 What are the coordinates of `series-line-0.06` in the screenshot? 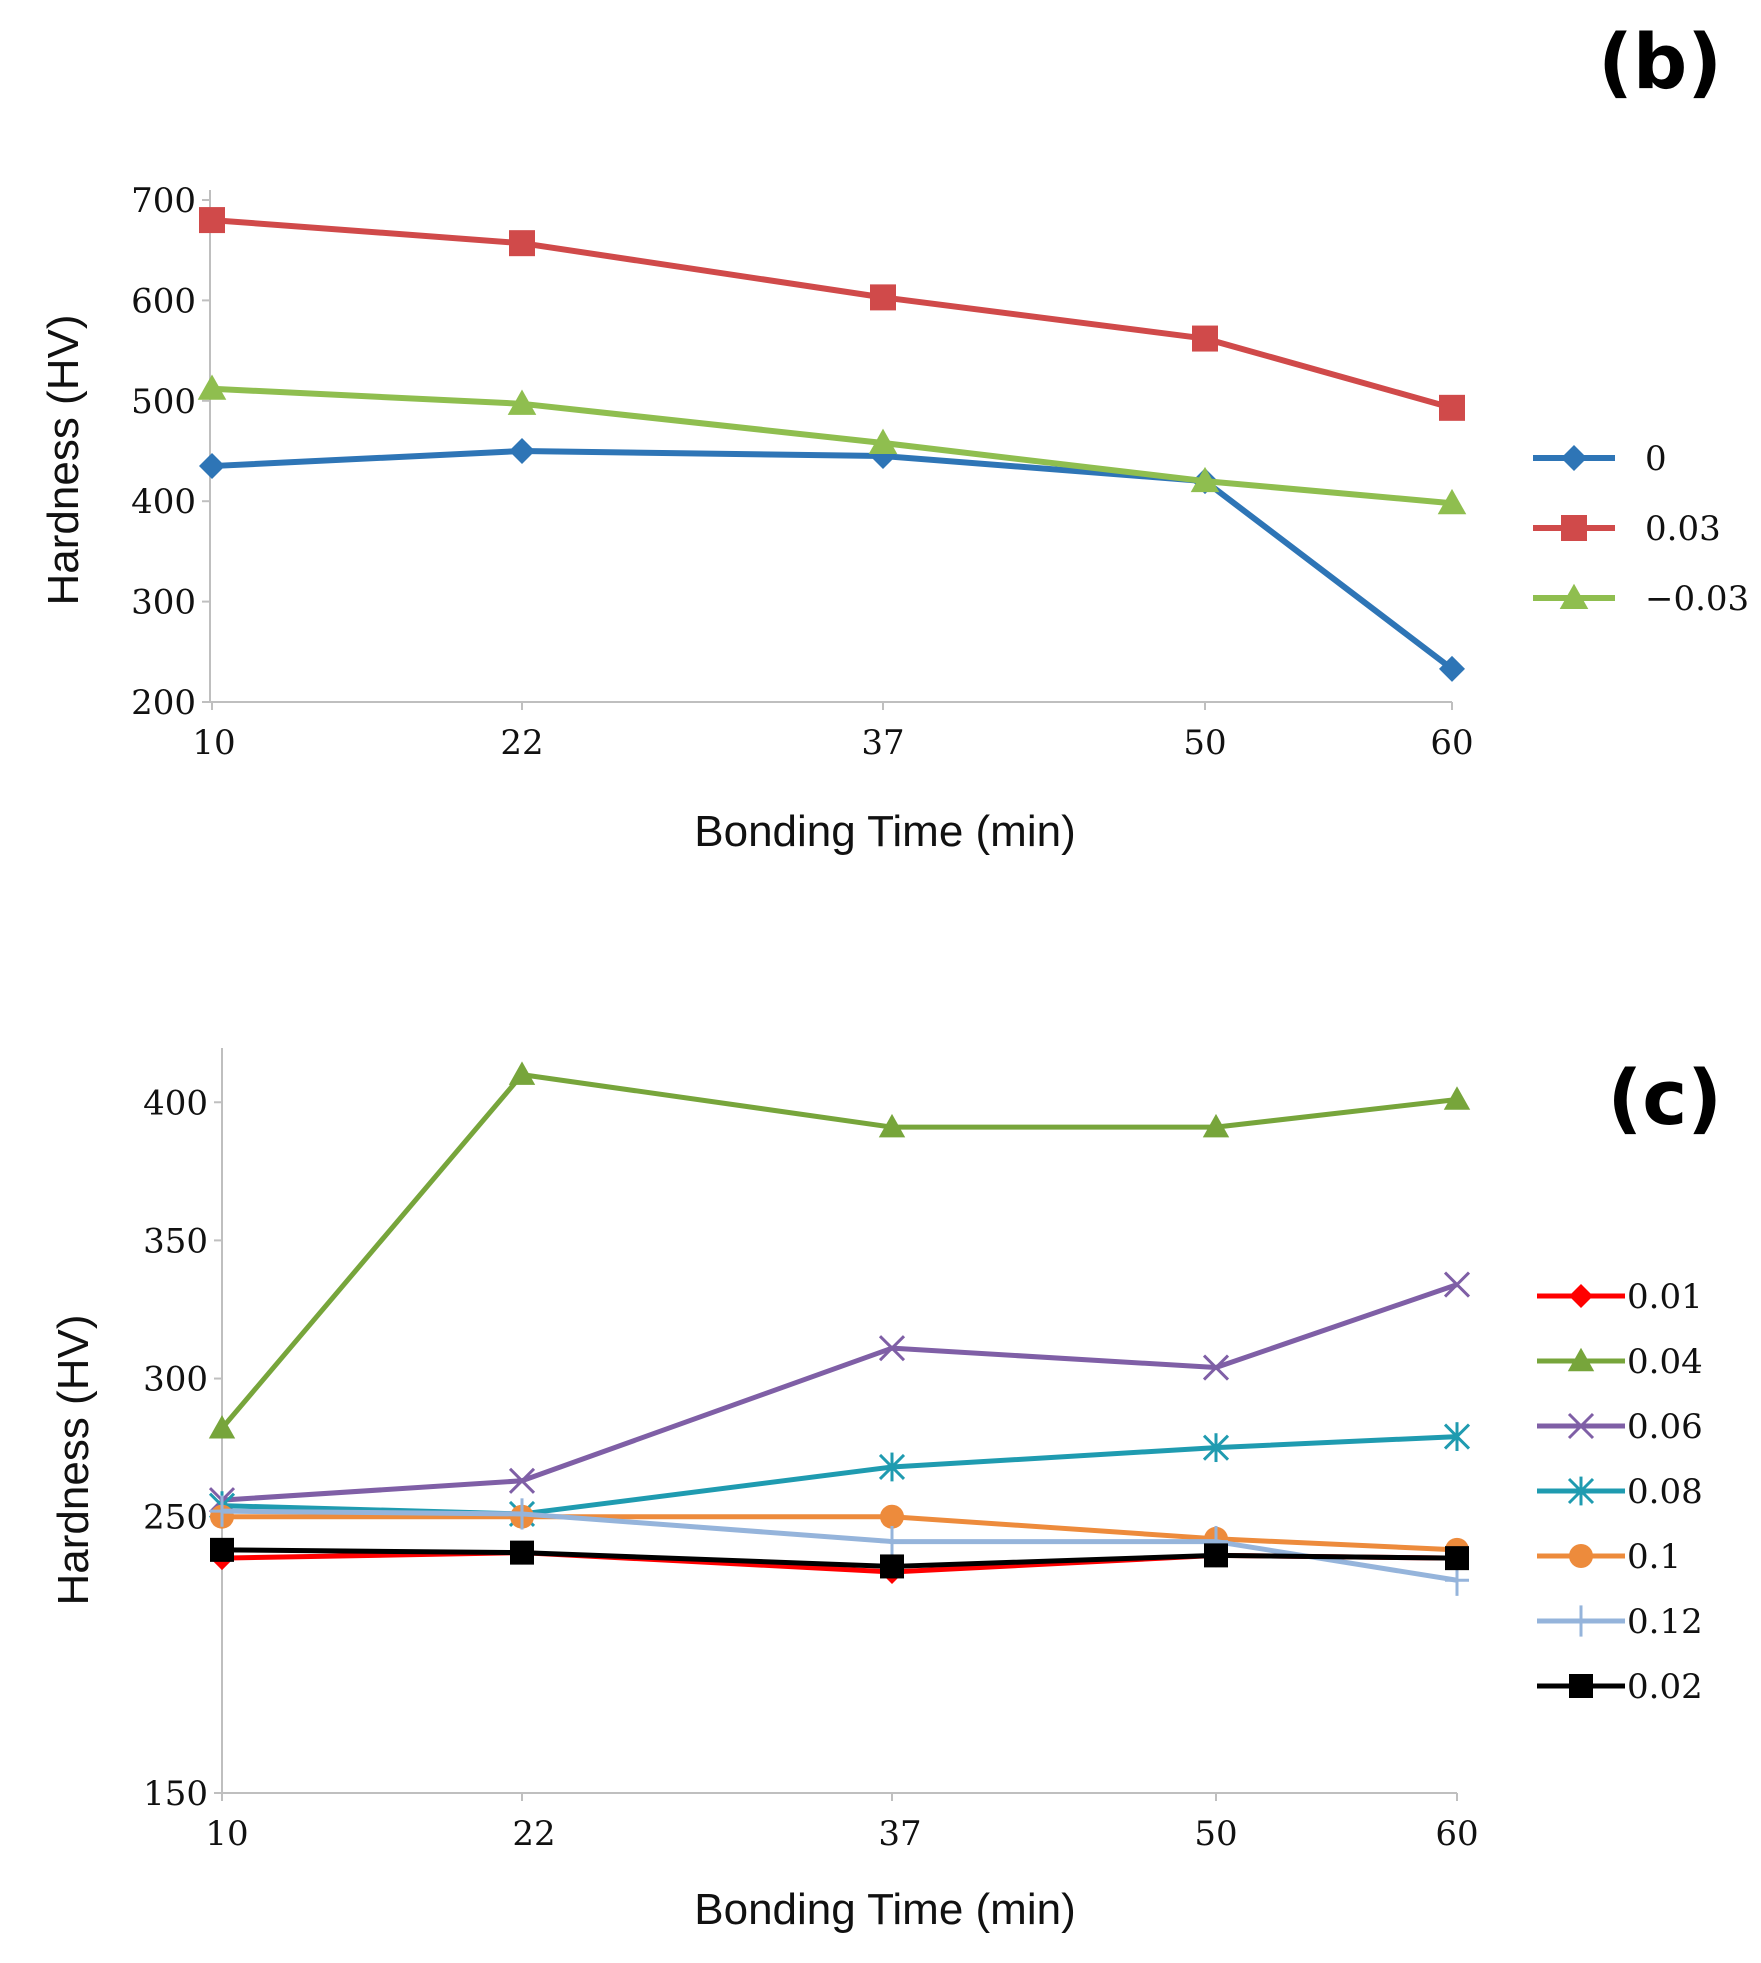 It's located at (839, 1392).